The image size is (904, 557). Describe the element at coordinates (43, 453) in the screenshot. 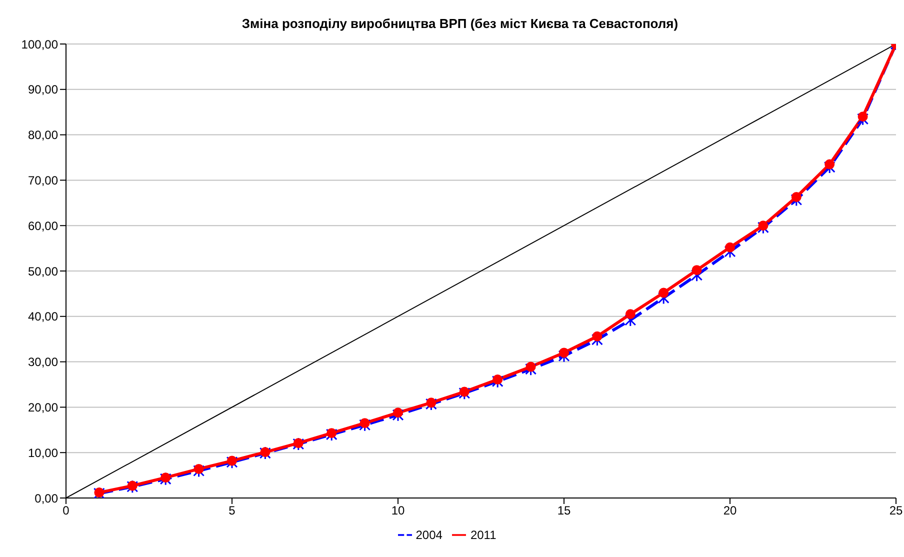

I see `y-tick-label: 10,00` at that location.